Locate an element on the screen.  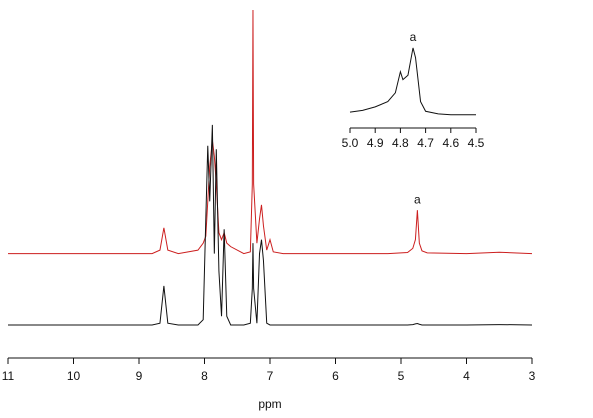
x-tick-label: 5 is located at coordinates (401, 376).